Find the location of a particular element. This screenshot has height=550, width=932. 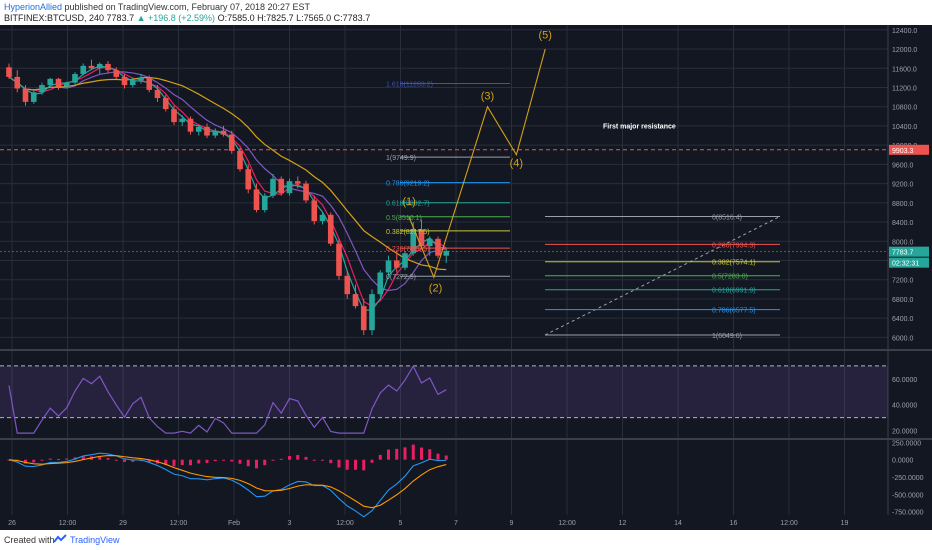

macd-line is located at coordinates (227, 485).